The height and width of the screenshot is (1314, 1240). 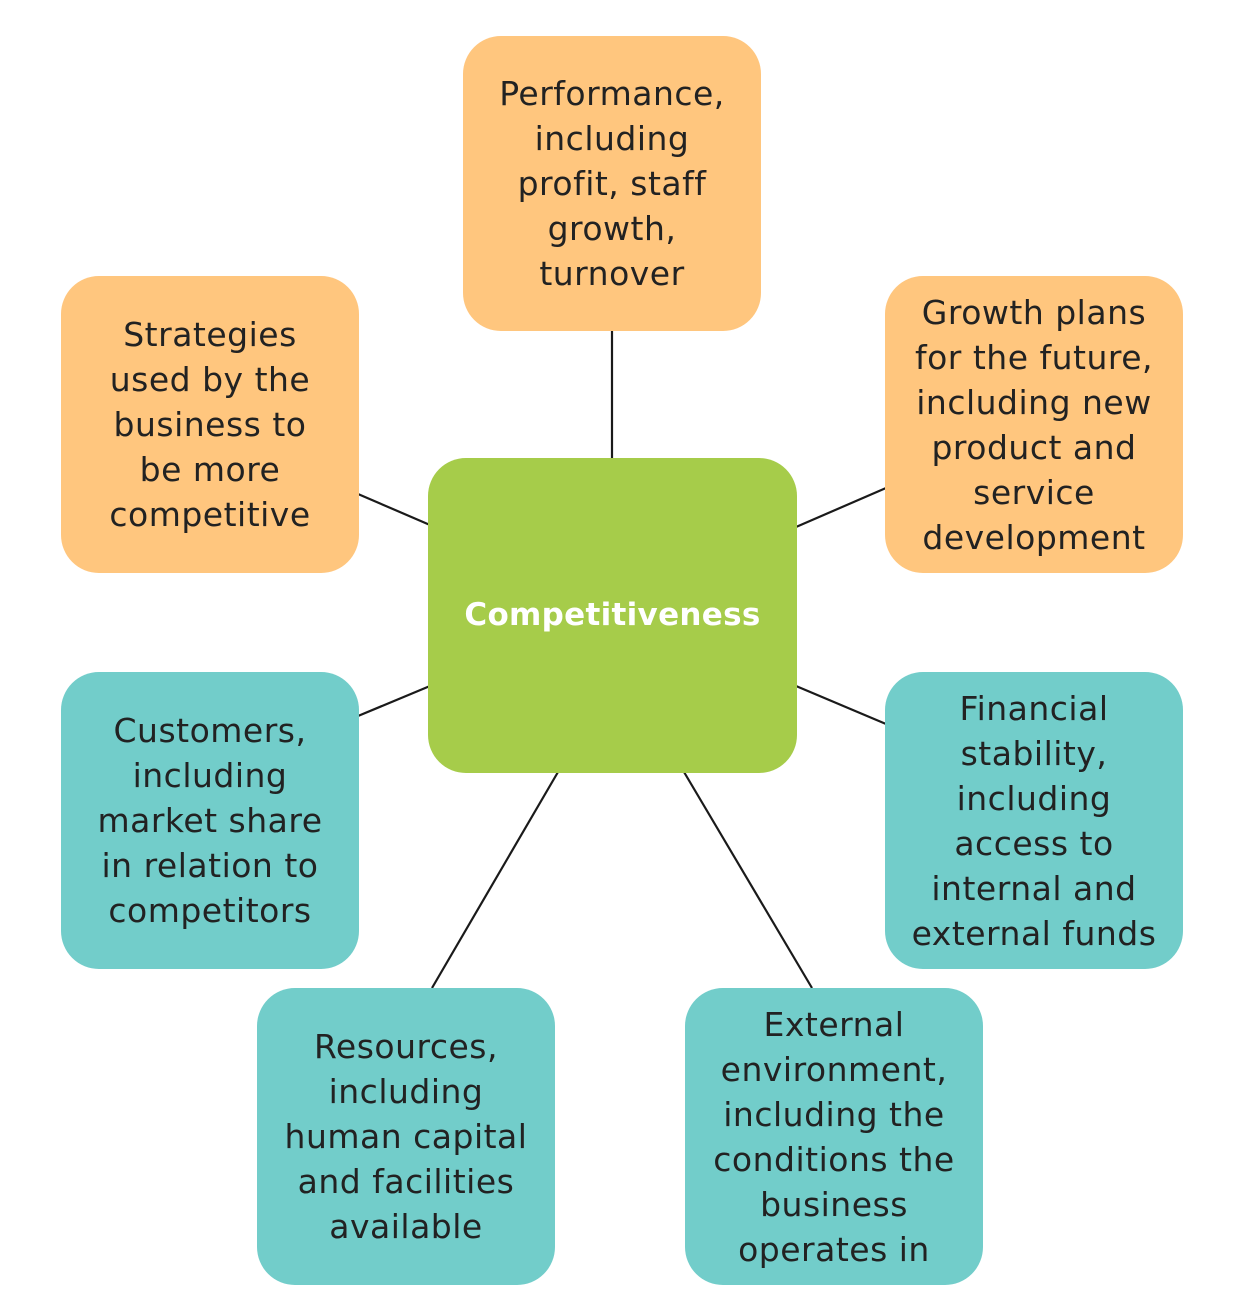 I want to click on connector-resources, so click(x=495, y=880).